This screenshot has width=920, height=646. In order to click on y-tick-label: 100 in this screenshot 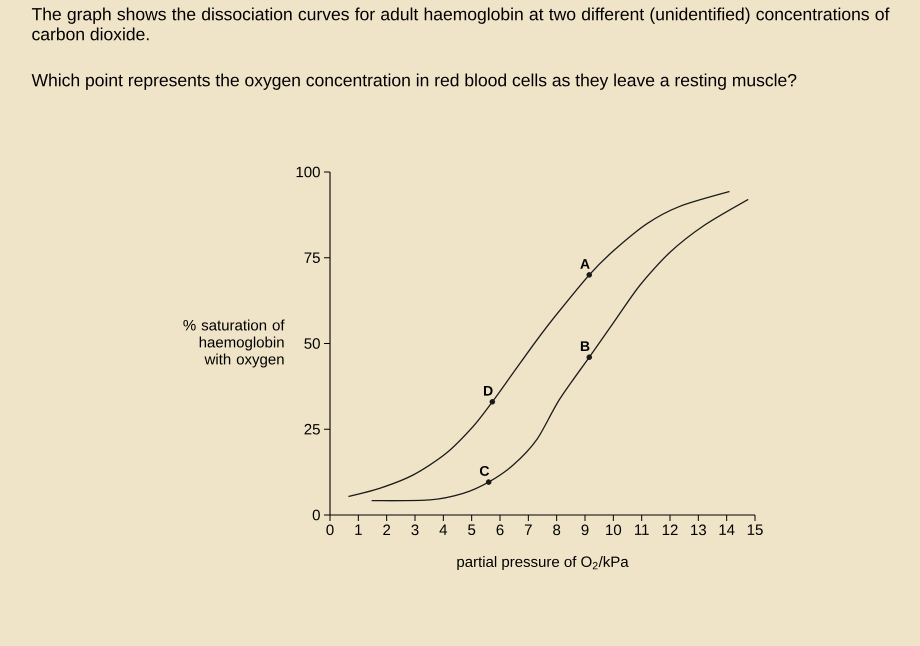, I will do `click(308, 172)`.